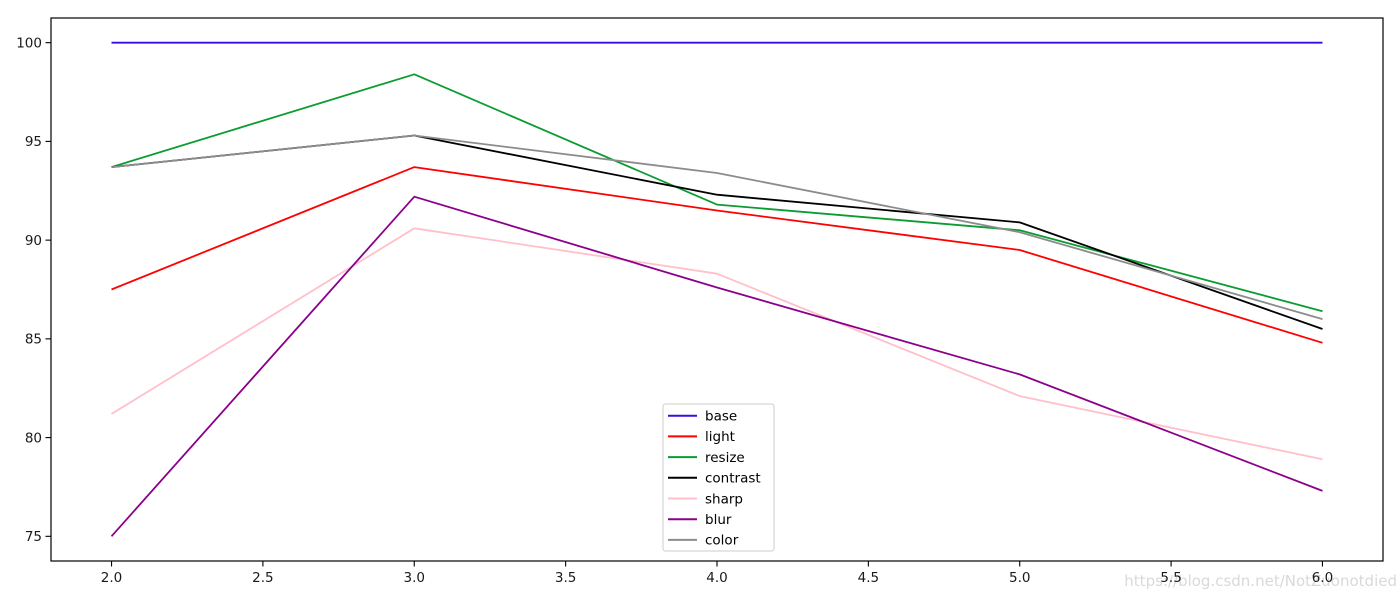  I want to click on legend-label-resize: resize, so click(725, 458).